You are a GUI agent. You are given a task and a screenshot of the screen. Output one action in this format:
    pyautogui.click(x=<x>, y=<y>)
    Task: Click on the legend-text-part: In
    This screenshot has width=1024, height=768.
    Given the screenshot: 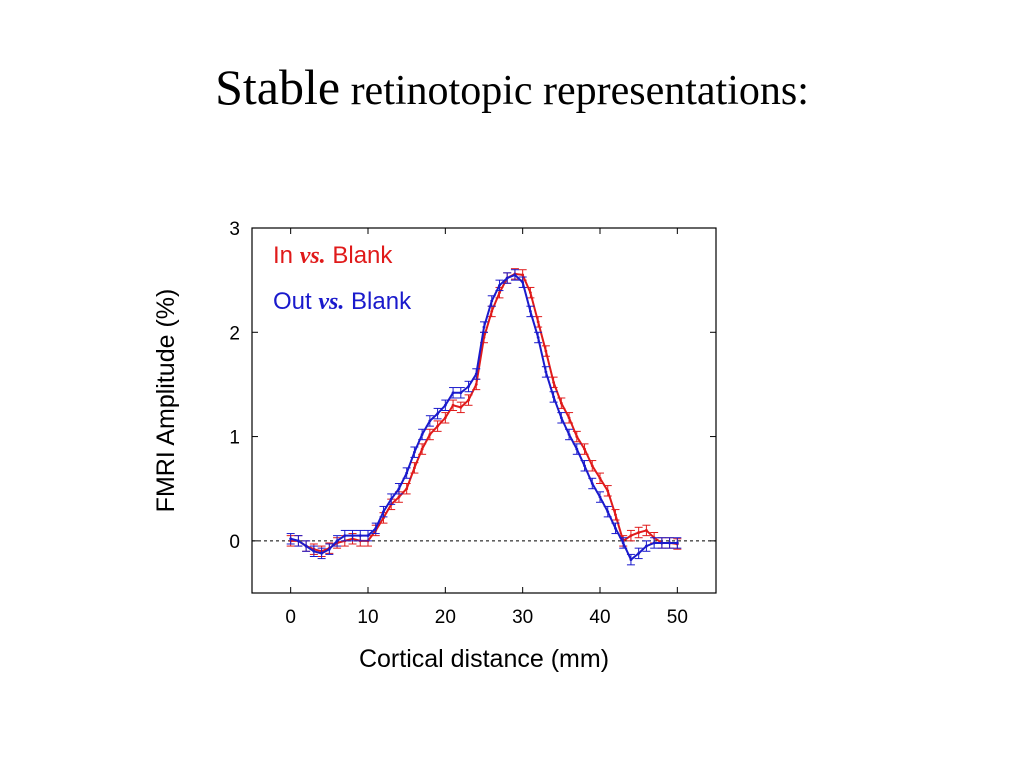 What is the action you would take?
    pyautogui.click(x=286, y=255)
    